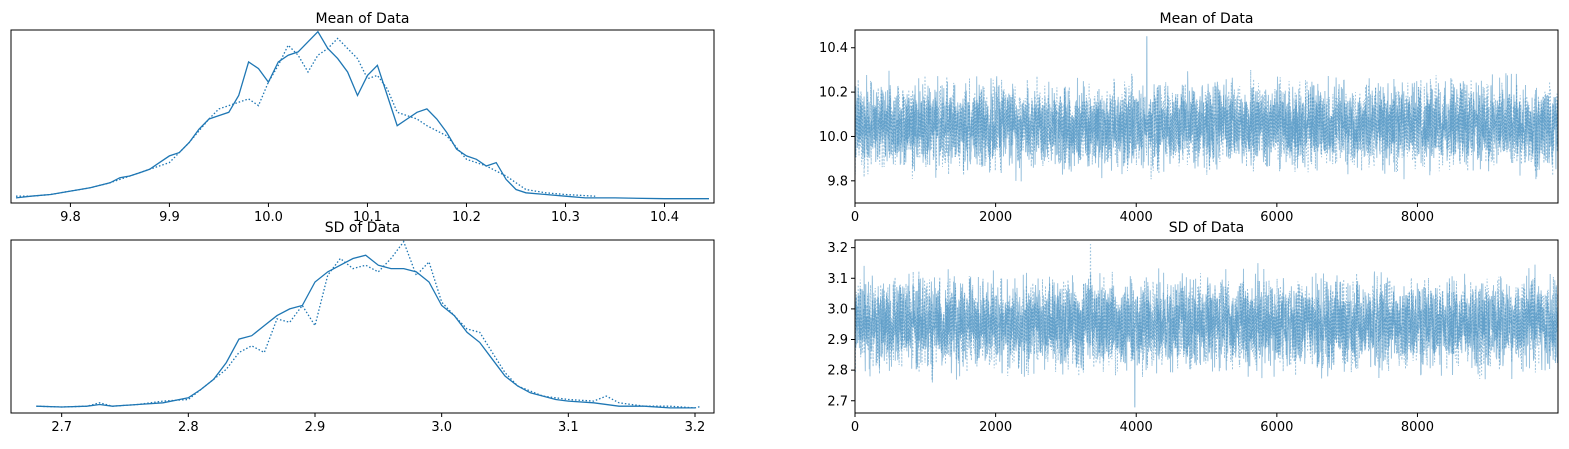  What do you see at coordinates (61, 427) in the screenshot?
I see `density-sd-xtick-label: 2.7` at bounding box center [61, 427].